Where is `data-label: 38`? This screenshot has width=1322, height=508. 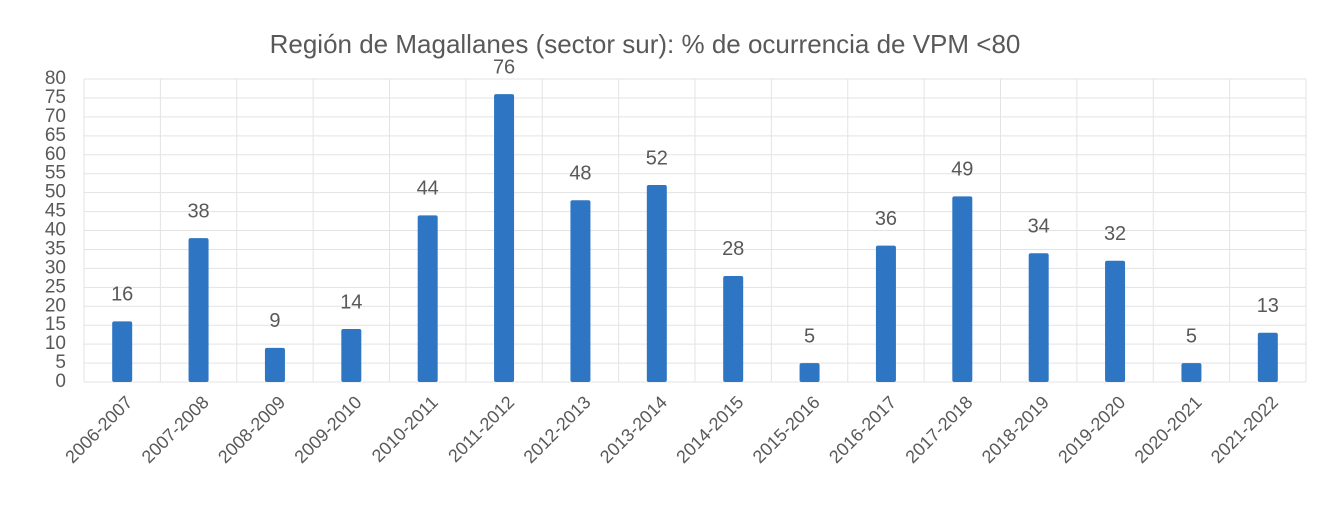 data-label: 38 is located at coordinates (198, 211).